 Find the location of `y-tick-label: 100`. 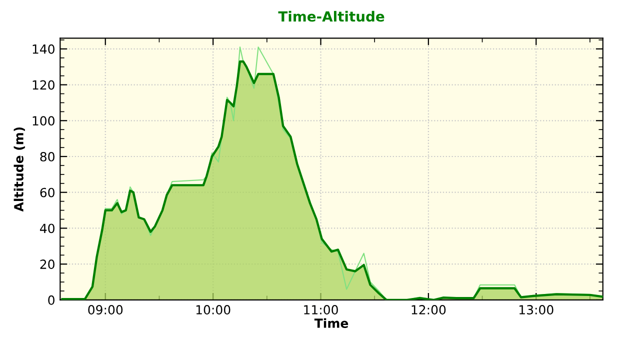

y-tick-label: 100 is located at coordinates (43, 121).